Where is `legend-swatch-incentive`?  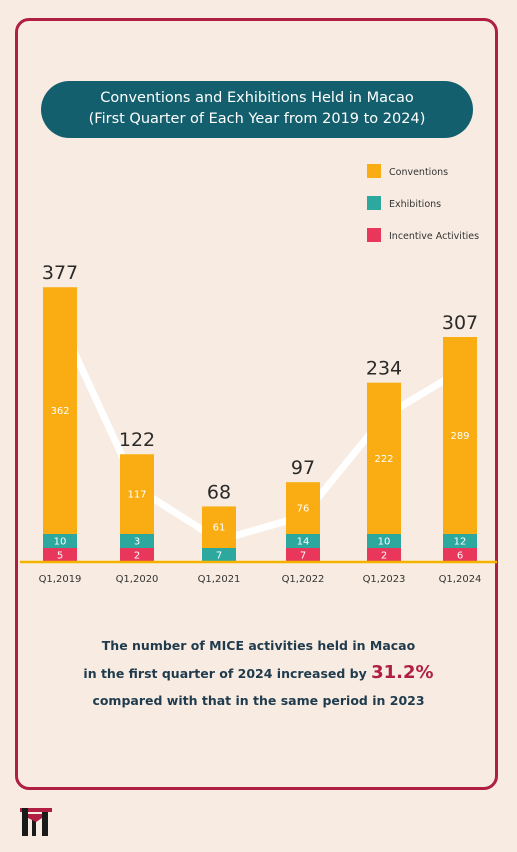 legend-swatch-incentive is located at coordinates (374, 235).